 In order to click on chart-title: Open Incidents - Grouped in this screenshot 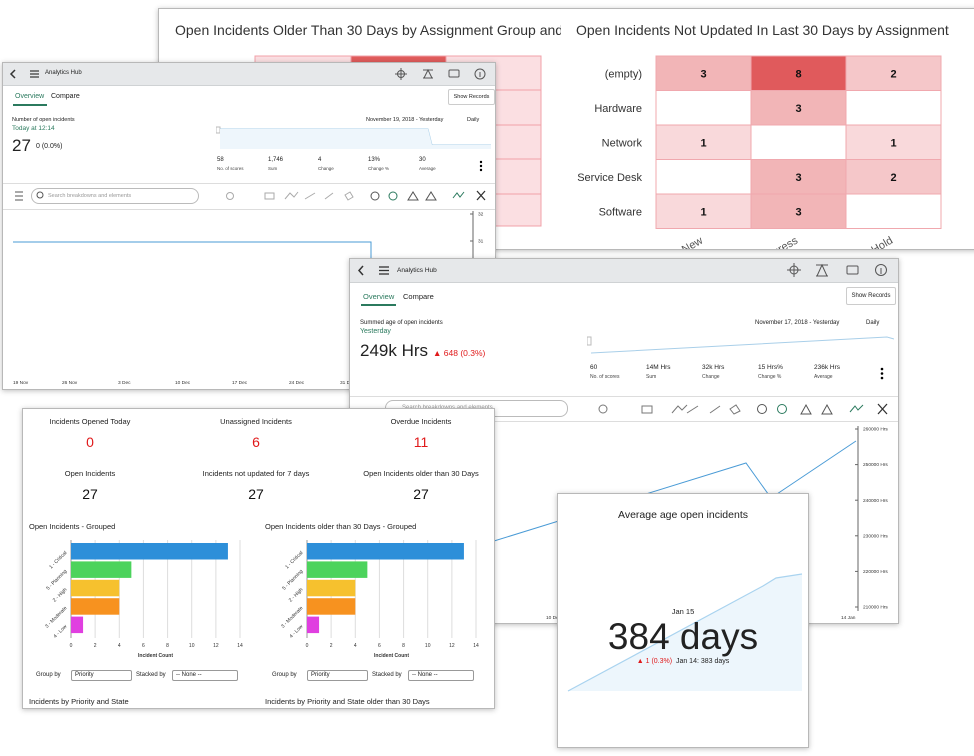, I will do `click(72, 526)`.